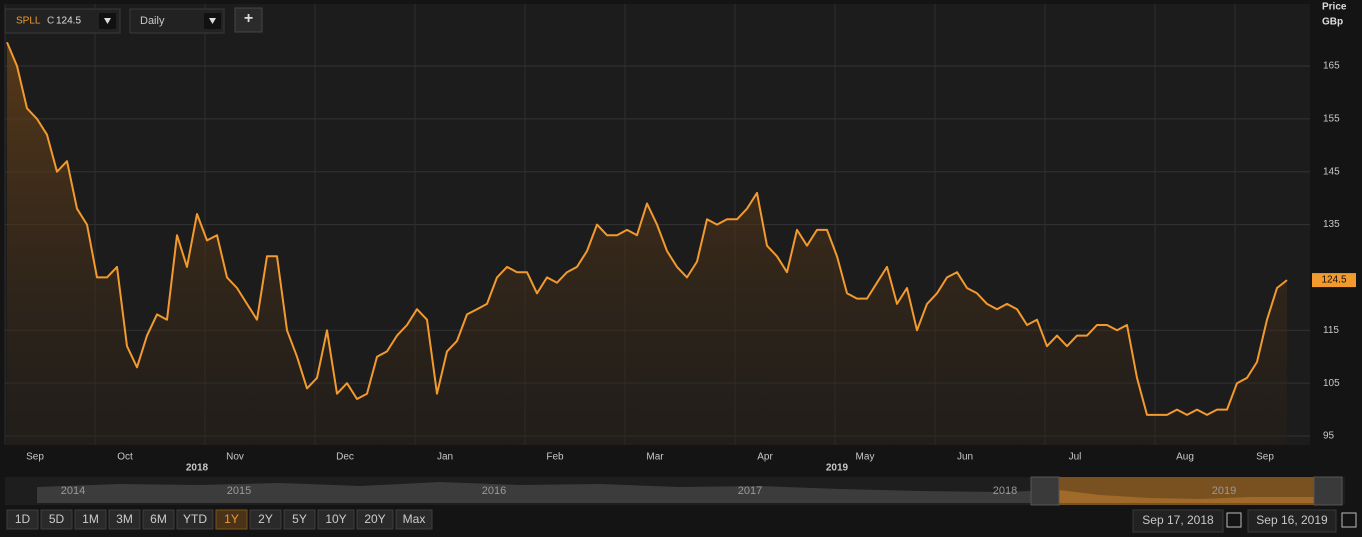 This screenshot has width=1362, height=537. I want to click on add-button, so click(248, 20).